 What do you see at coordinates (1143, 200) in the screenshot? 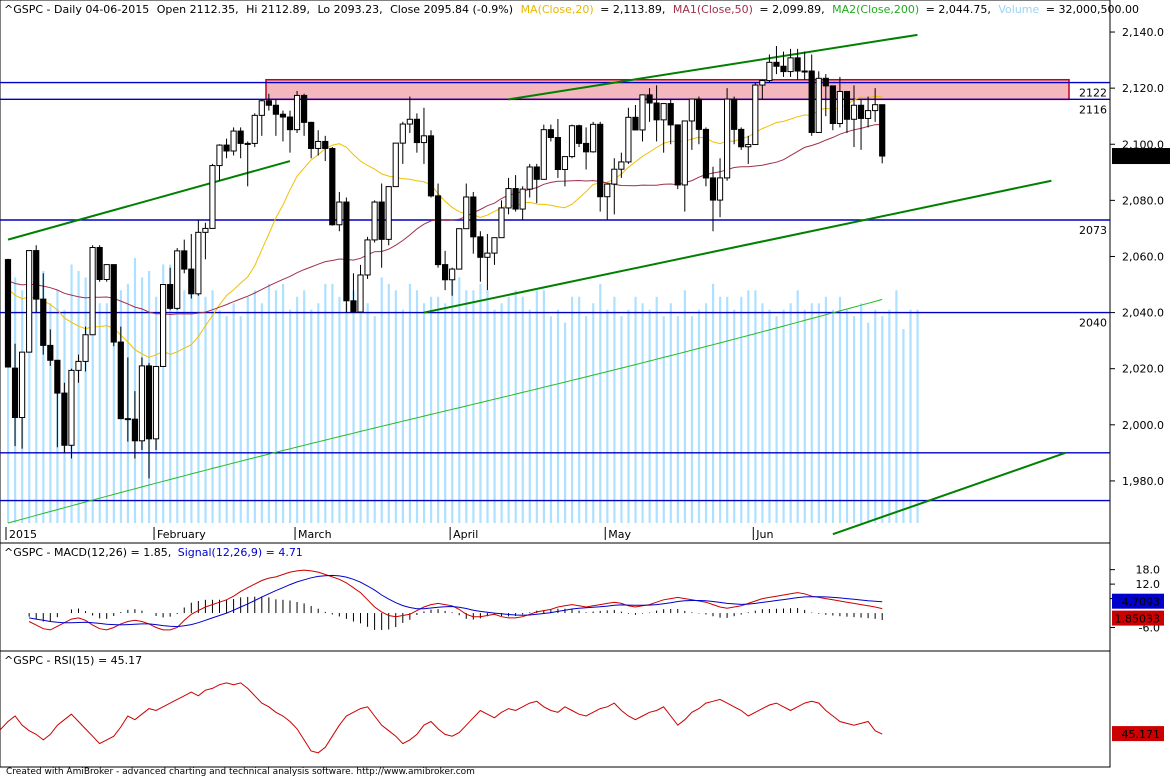
I see `price-tick-label: 2,080.0` at bounding box center [1143, 200].